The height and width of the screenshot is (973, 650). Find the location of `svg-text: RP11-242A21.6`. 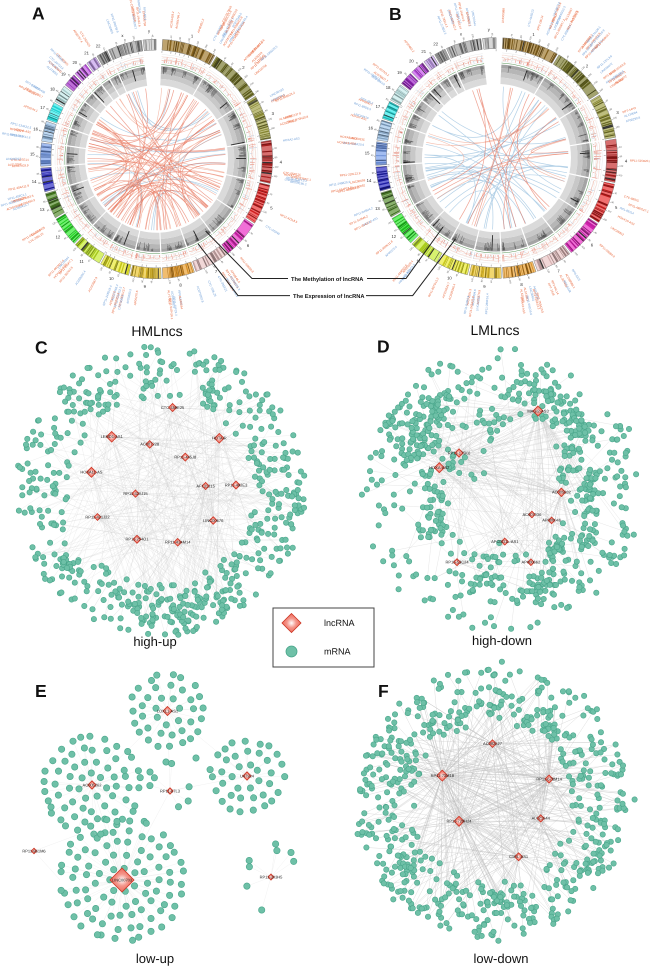

svg-text: RP11-242A21.6 is located at coordinates (471, 306).